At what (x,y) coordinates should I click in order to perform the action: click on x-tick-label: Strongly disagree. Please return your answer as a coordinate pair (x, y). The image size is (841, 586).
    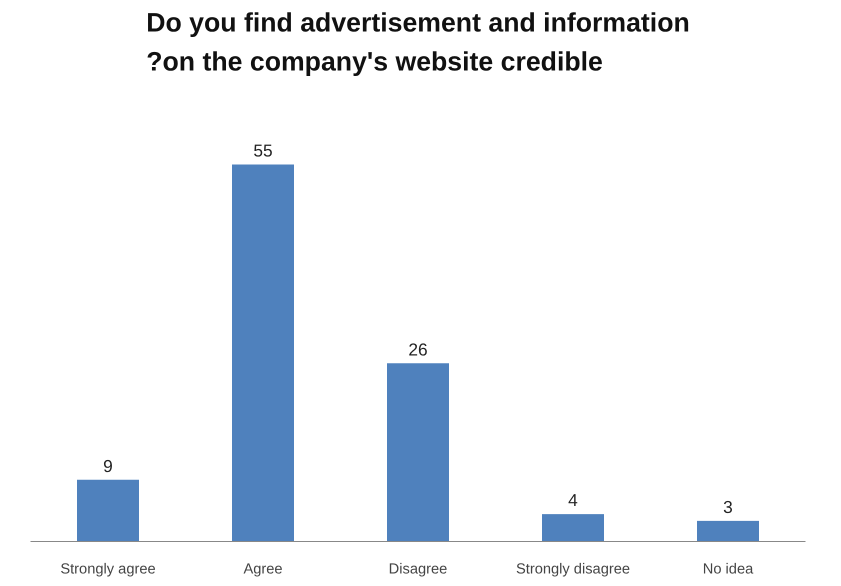
    Looking at the image, I should click on (573, 570).